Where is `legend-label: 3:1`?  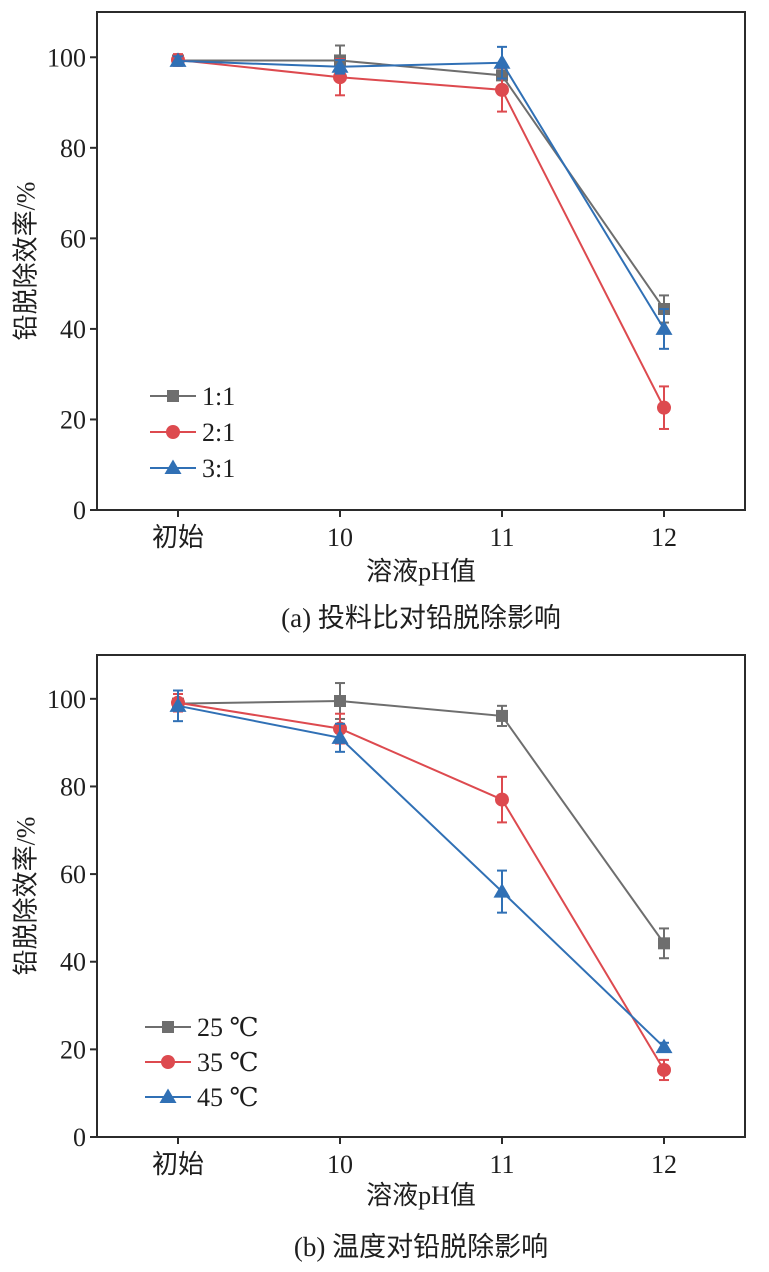
legend-label: 3:1 is located at coordinates (218, 468).